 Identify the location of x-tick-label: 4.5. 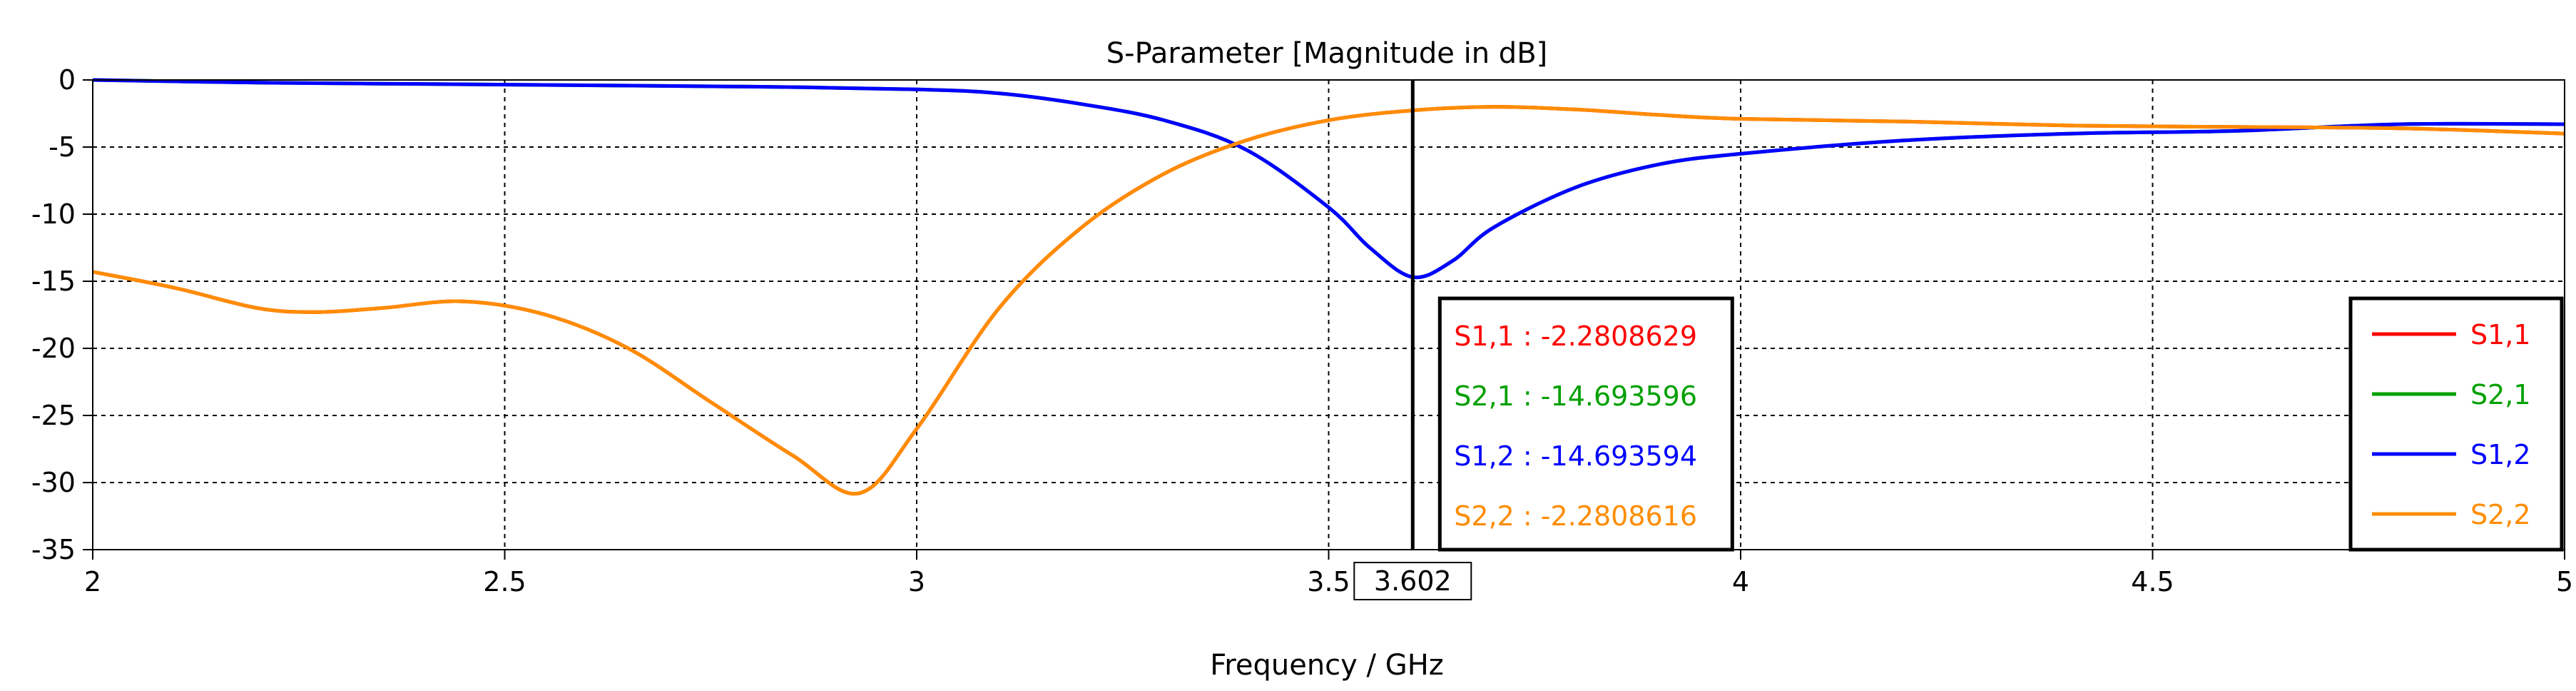
(2152, 581).